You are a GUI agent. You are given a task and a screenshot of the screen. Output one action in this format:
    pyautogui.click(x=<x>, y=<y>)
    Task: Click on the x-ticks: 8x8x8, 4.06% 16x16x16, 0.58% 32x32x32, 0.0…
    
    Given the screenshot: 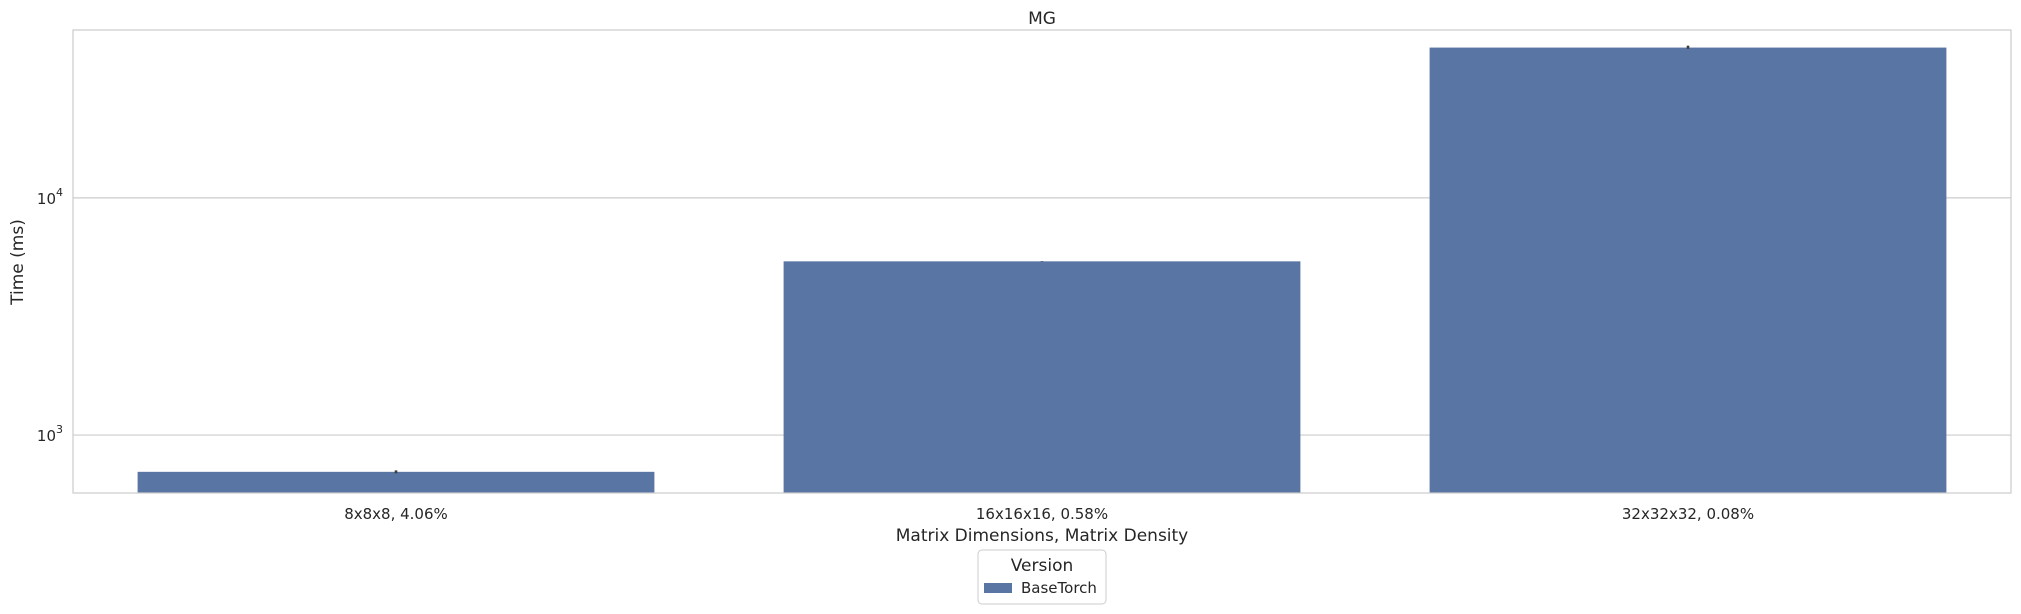 What is the action you would take?
    pyautogui.click(x=1049, y=514)
    